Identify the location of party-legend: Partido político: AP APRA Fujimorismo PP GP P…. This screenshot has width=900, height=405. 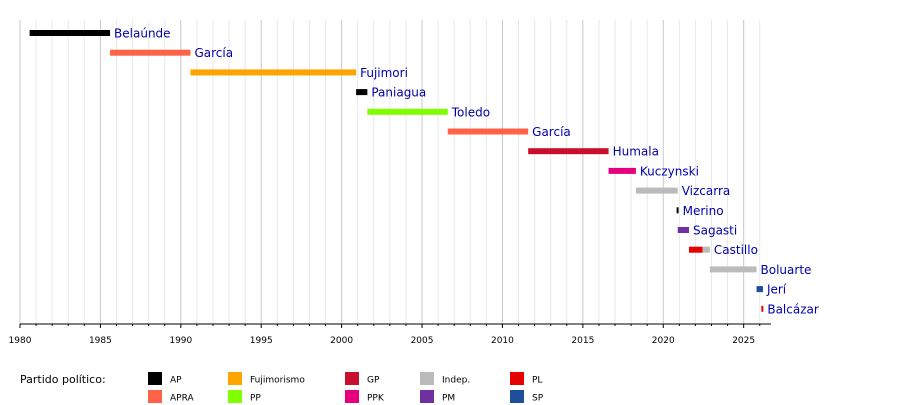
(282, 388).